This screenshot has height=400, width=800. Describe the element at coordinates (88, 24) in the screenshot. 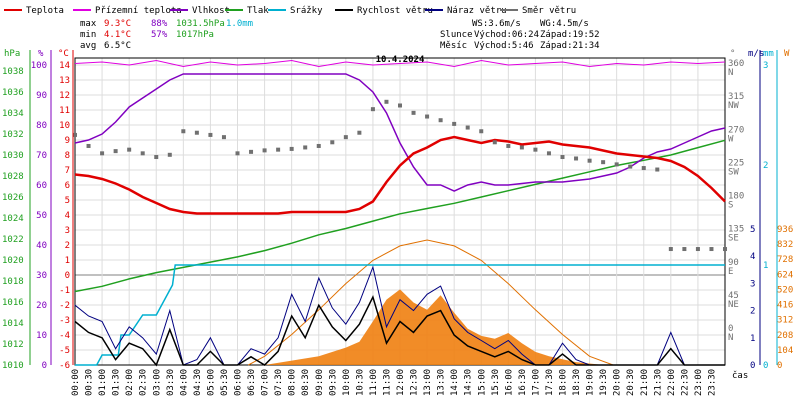

I see `stat-max-label: max` at that location.